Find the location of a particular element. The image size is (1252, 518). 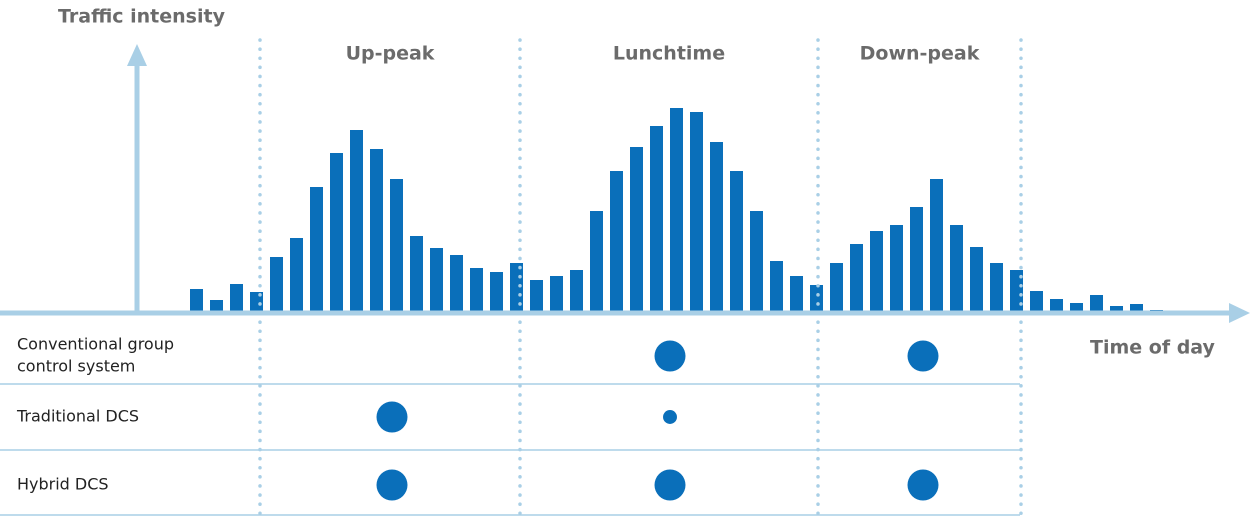

row-label: Traditional DCS is located at coordinates (77, 416).